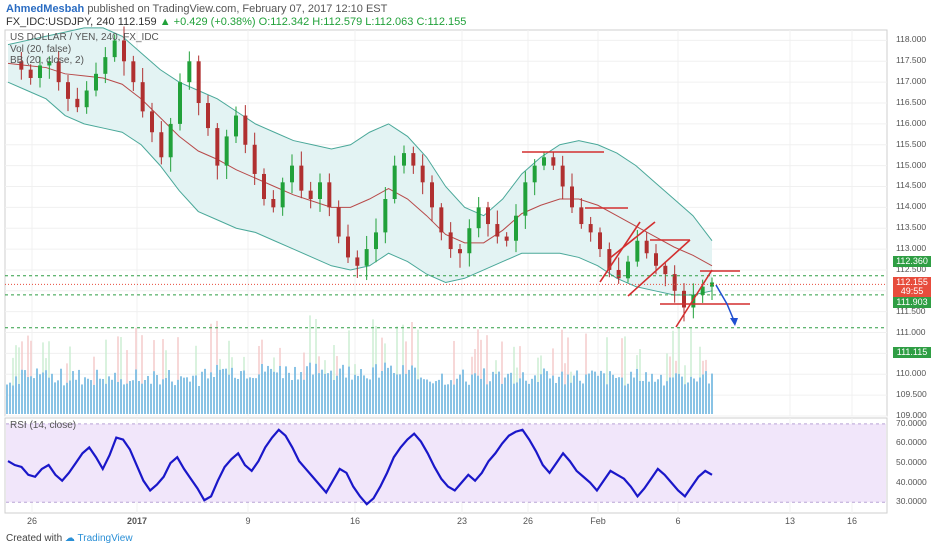 Image resolution: width=932 pixels, height=550 pixels. I want to click on price-tick-label: 115.000, so click(911, 164).